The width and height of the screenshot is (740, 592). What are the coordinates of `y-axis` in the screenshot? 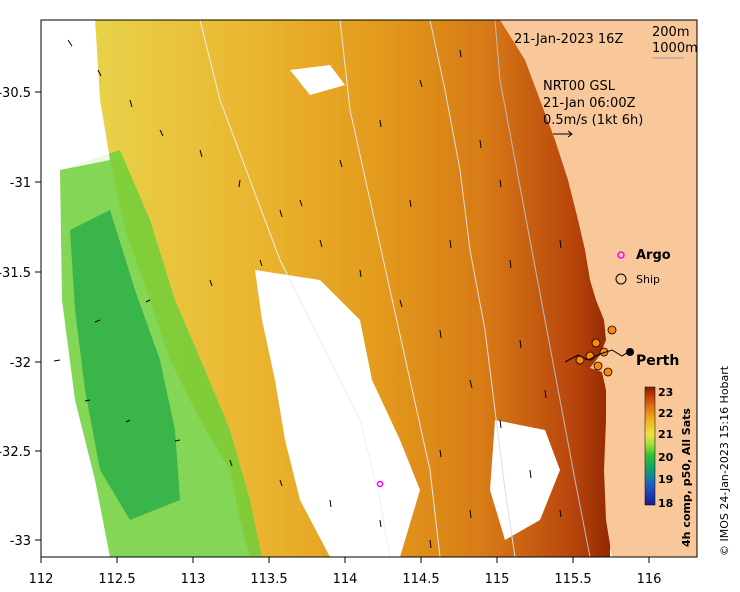 It's located at (38, 316).